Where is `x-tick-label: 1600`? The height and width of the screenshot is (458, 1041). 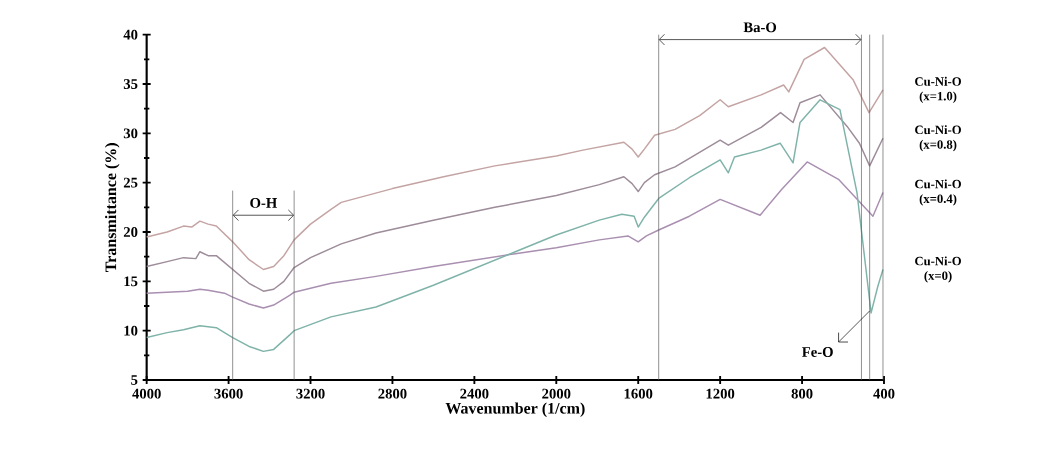
x-tick-label: 1600 is located at coordinates (638, 393).